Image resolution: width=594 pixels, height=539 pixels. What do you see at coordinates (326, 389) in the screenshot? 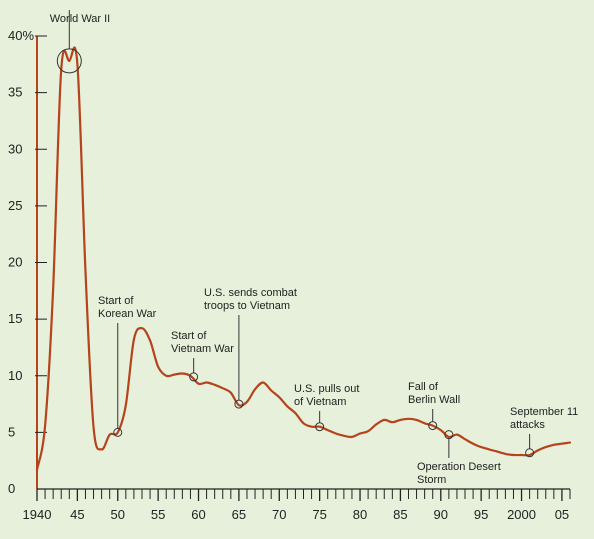
I see `annotation-label: U.S. pulls out` at bounding box center [326, 389].